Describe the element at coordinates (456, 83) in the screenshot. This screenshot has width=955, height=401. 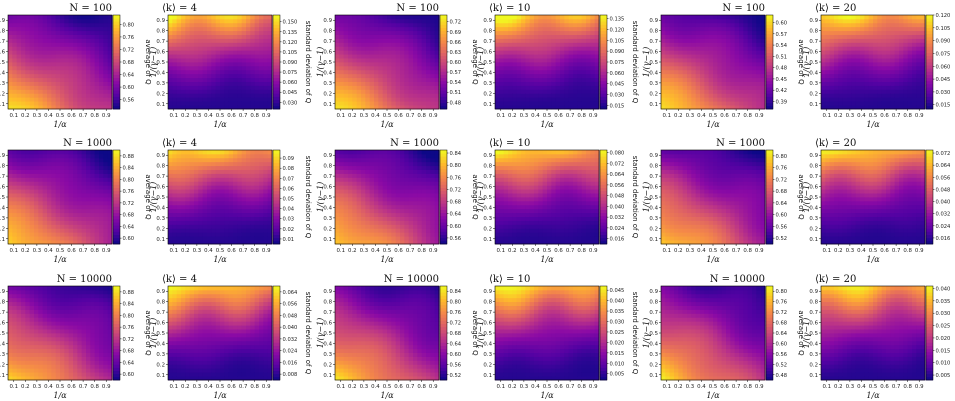
I see `colorbar-tick-label: 0.54` at that location.